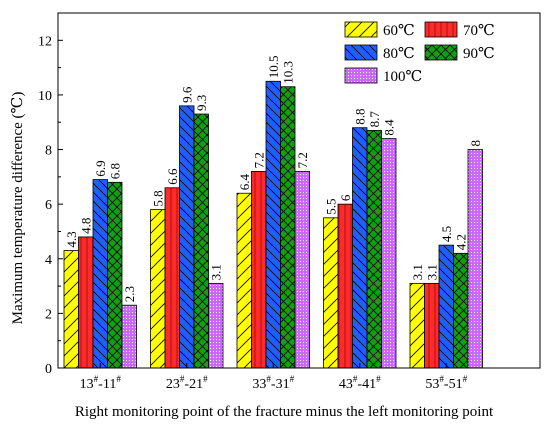 Image resolution: width=550 pixels, height=426 pixels. I want to click on bar-value-label: 2.3, so click(129, 294).